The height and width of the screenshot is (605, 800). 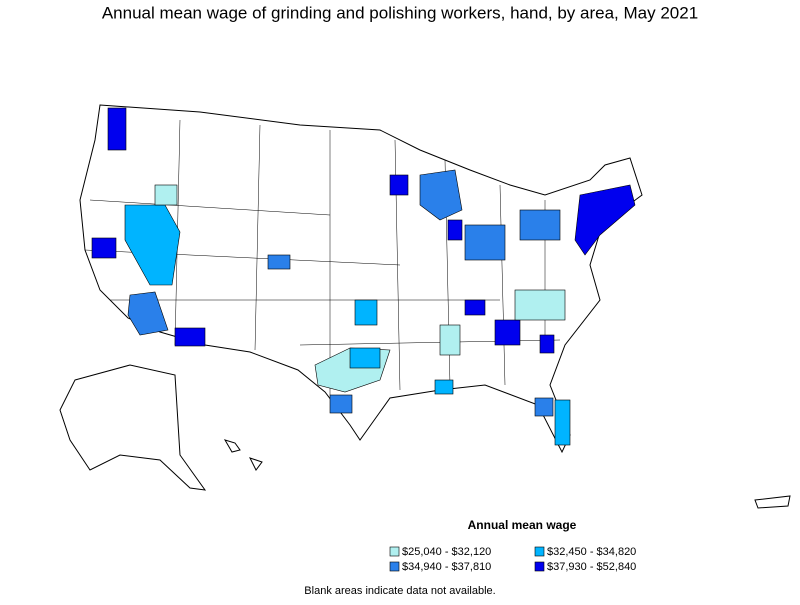 What do you see at coordinates (591, 552) in the screenshot?
I see `legend-label: $32,450 - $34,820` at bounding box center [591, 552].